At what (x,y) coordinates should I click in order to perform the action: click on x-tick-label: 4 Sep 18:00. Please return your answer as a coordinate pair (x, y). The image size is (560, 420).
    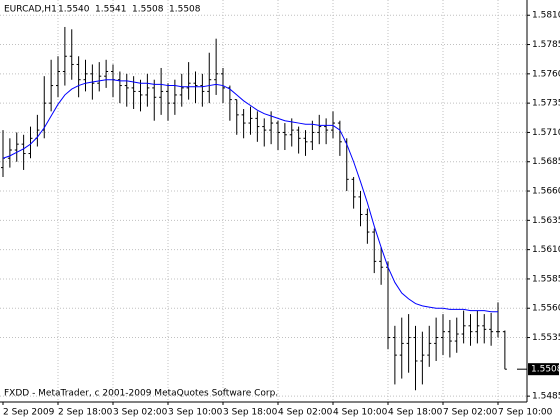
    Looking at the image, I should click on (415, 413).